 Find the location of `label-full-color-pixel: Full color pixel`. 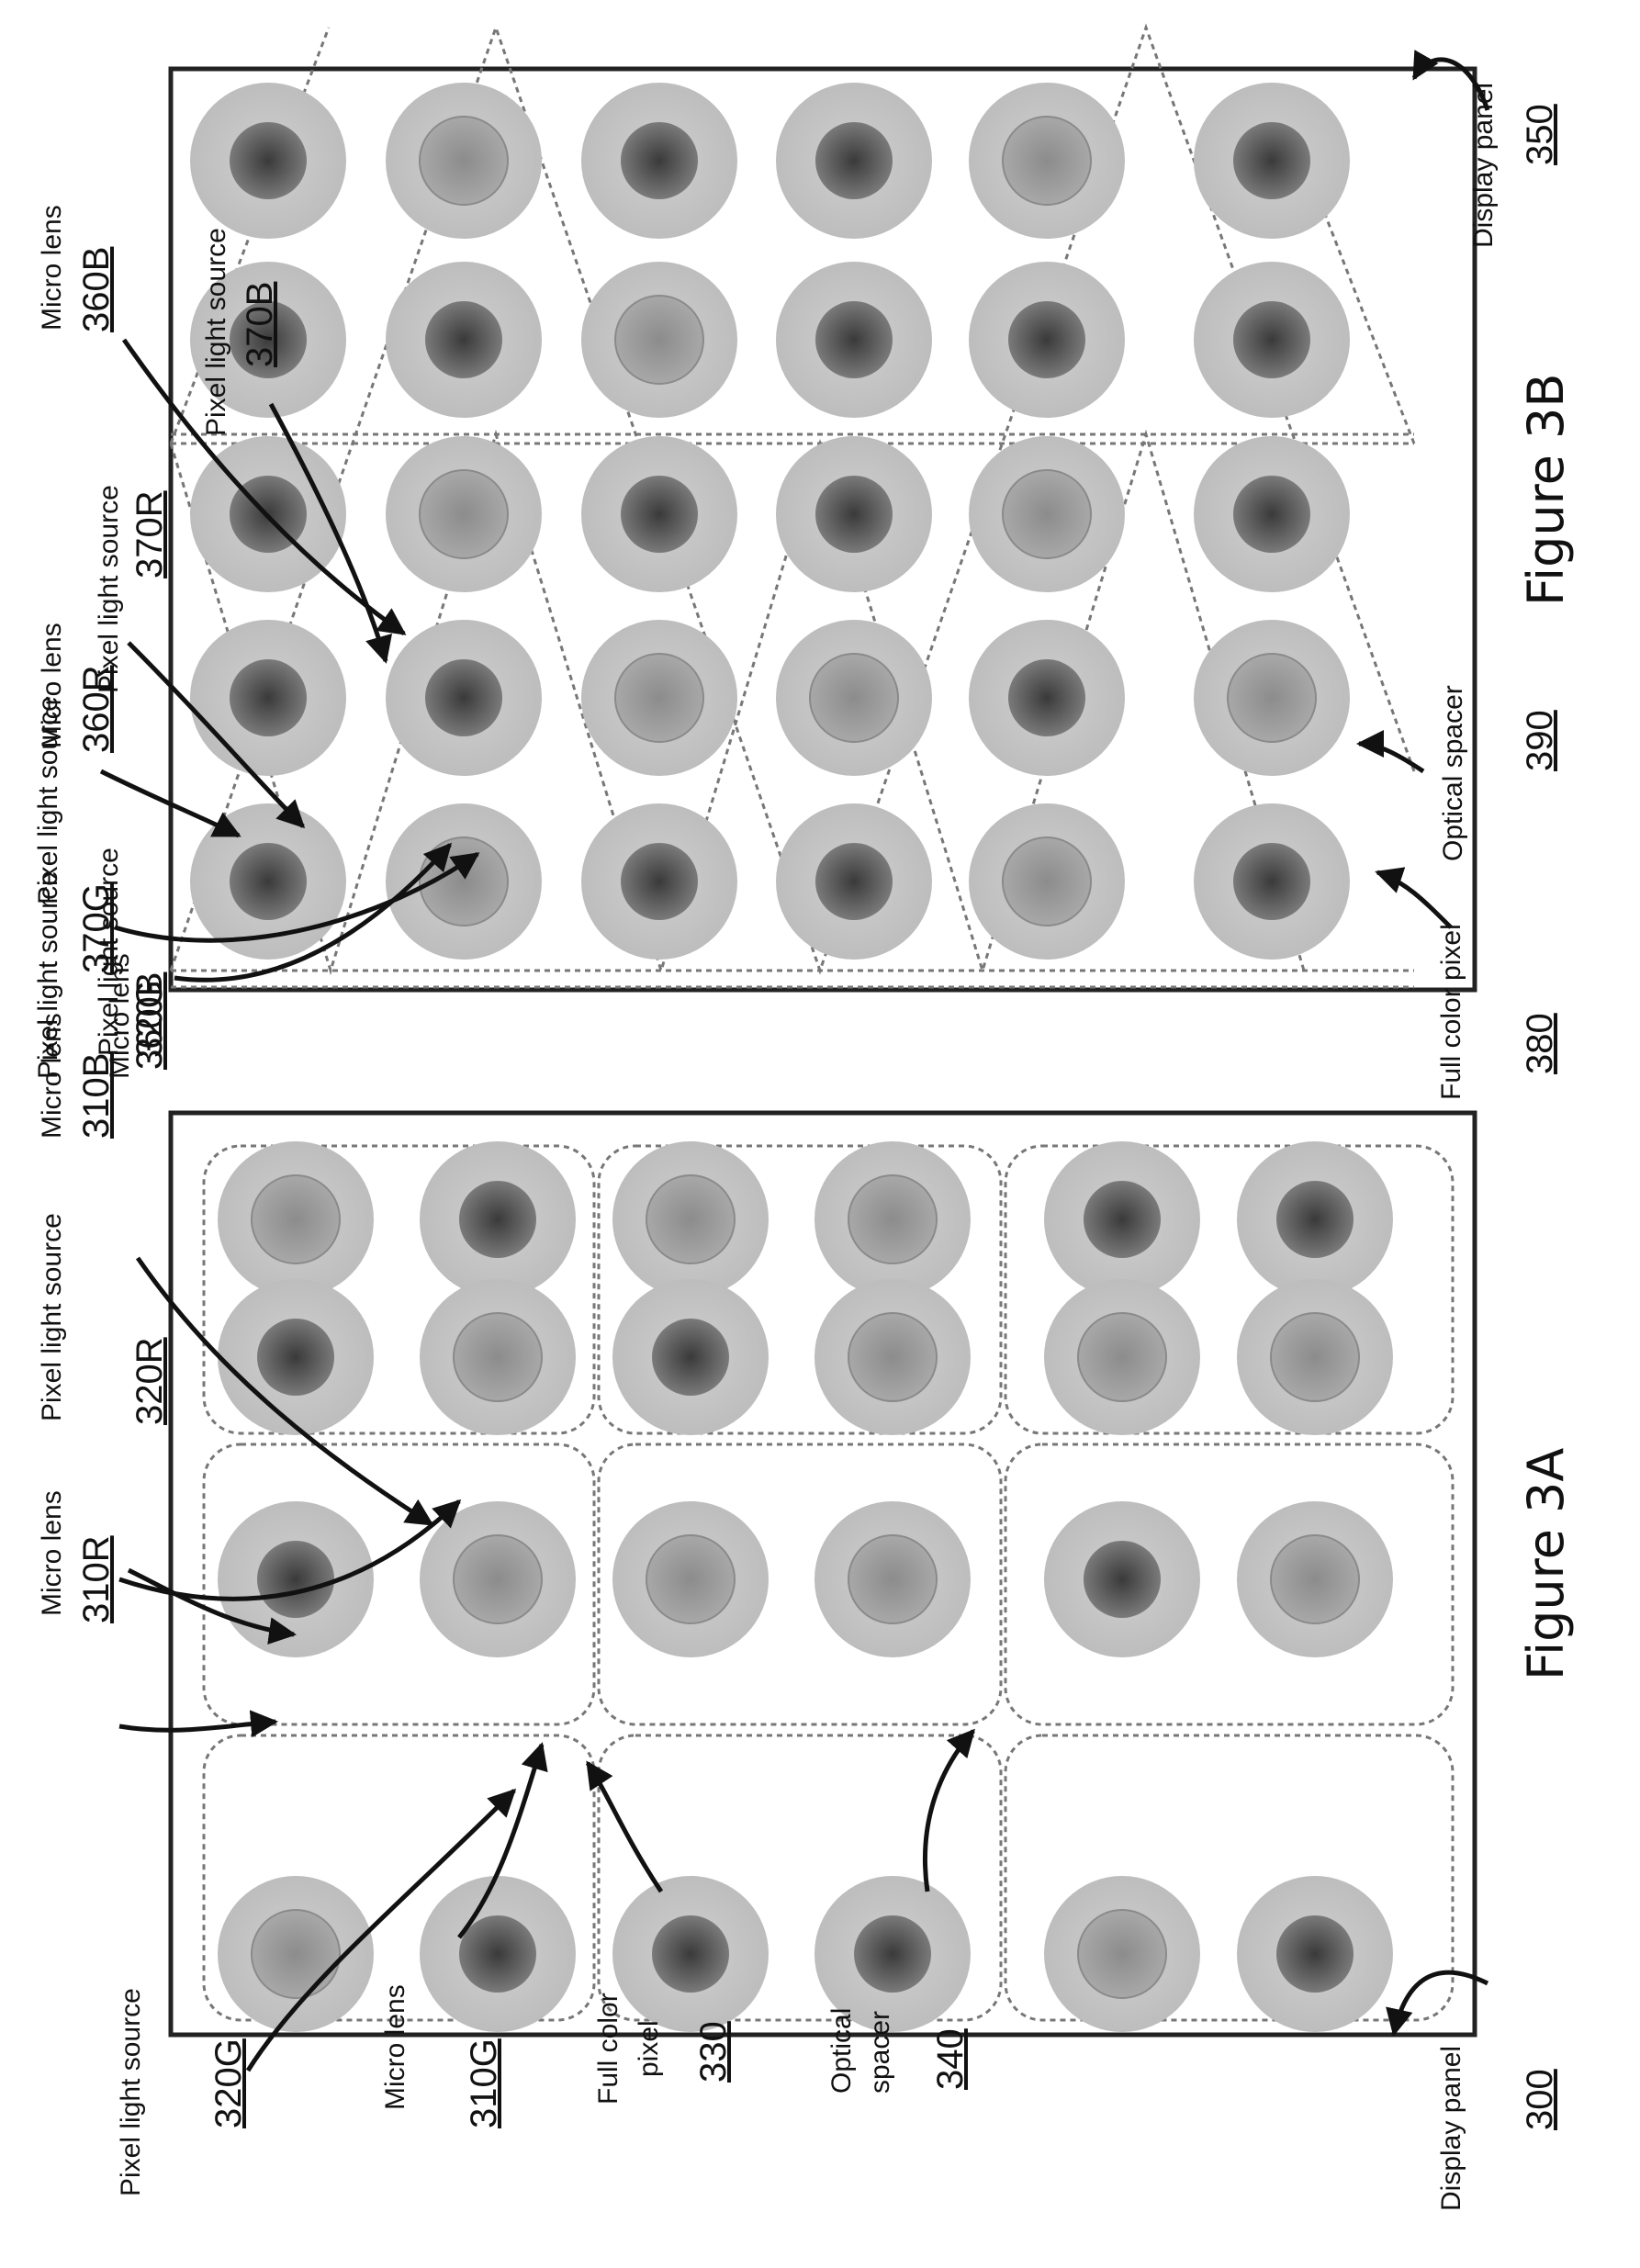

label-full-color-pixel: Full color pixel is located at coordinates (1451, 1012).